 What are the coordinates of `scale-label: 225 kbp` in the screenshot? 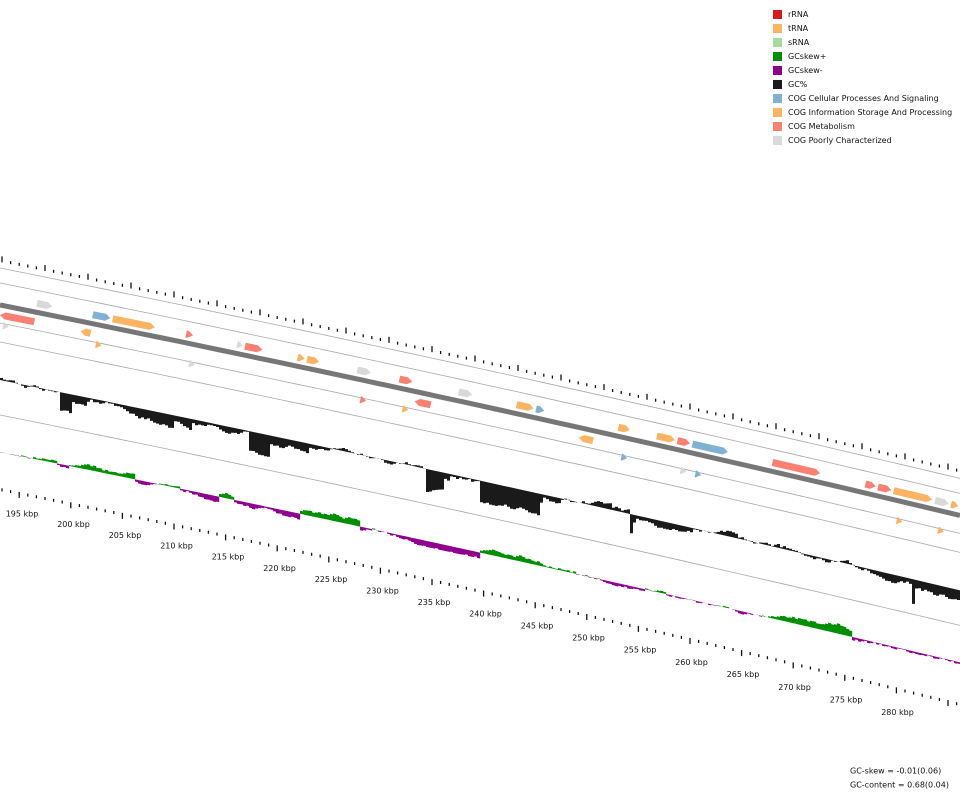 It's located at (331, 579).